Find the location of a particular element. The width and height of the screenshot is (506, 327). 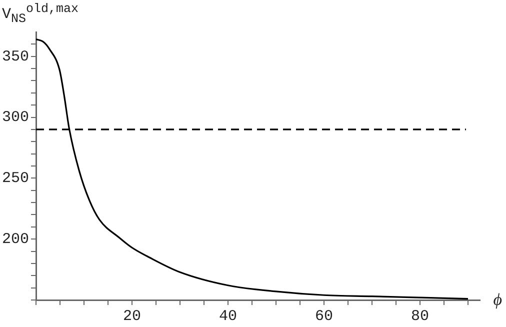

y-tick-label: 200 is located at coordinates (16, 239).